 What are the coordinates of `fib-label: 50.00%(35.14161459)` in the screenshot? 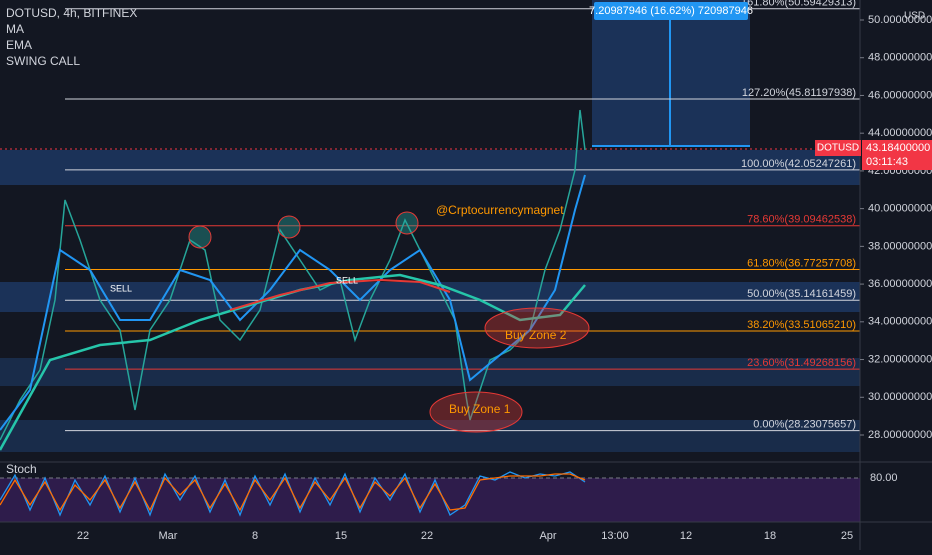 It's located at (801, 294).